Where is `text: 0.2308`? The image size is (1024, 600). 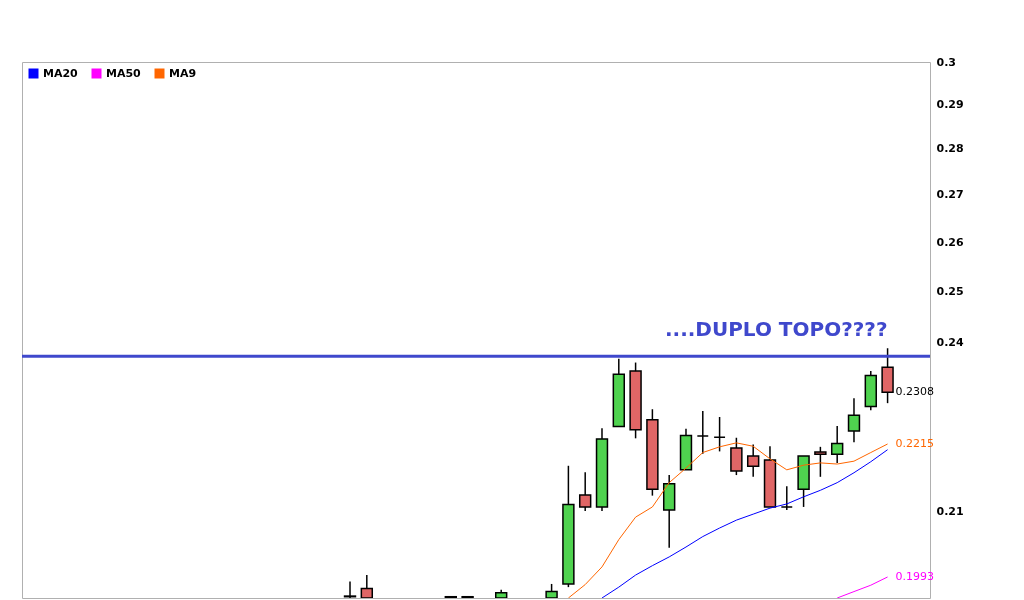
text: 0.2308 is located at coordinates (915, 392).